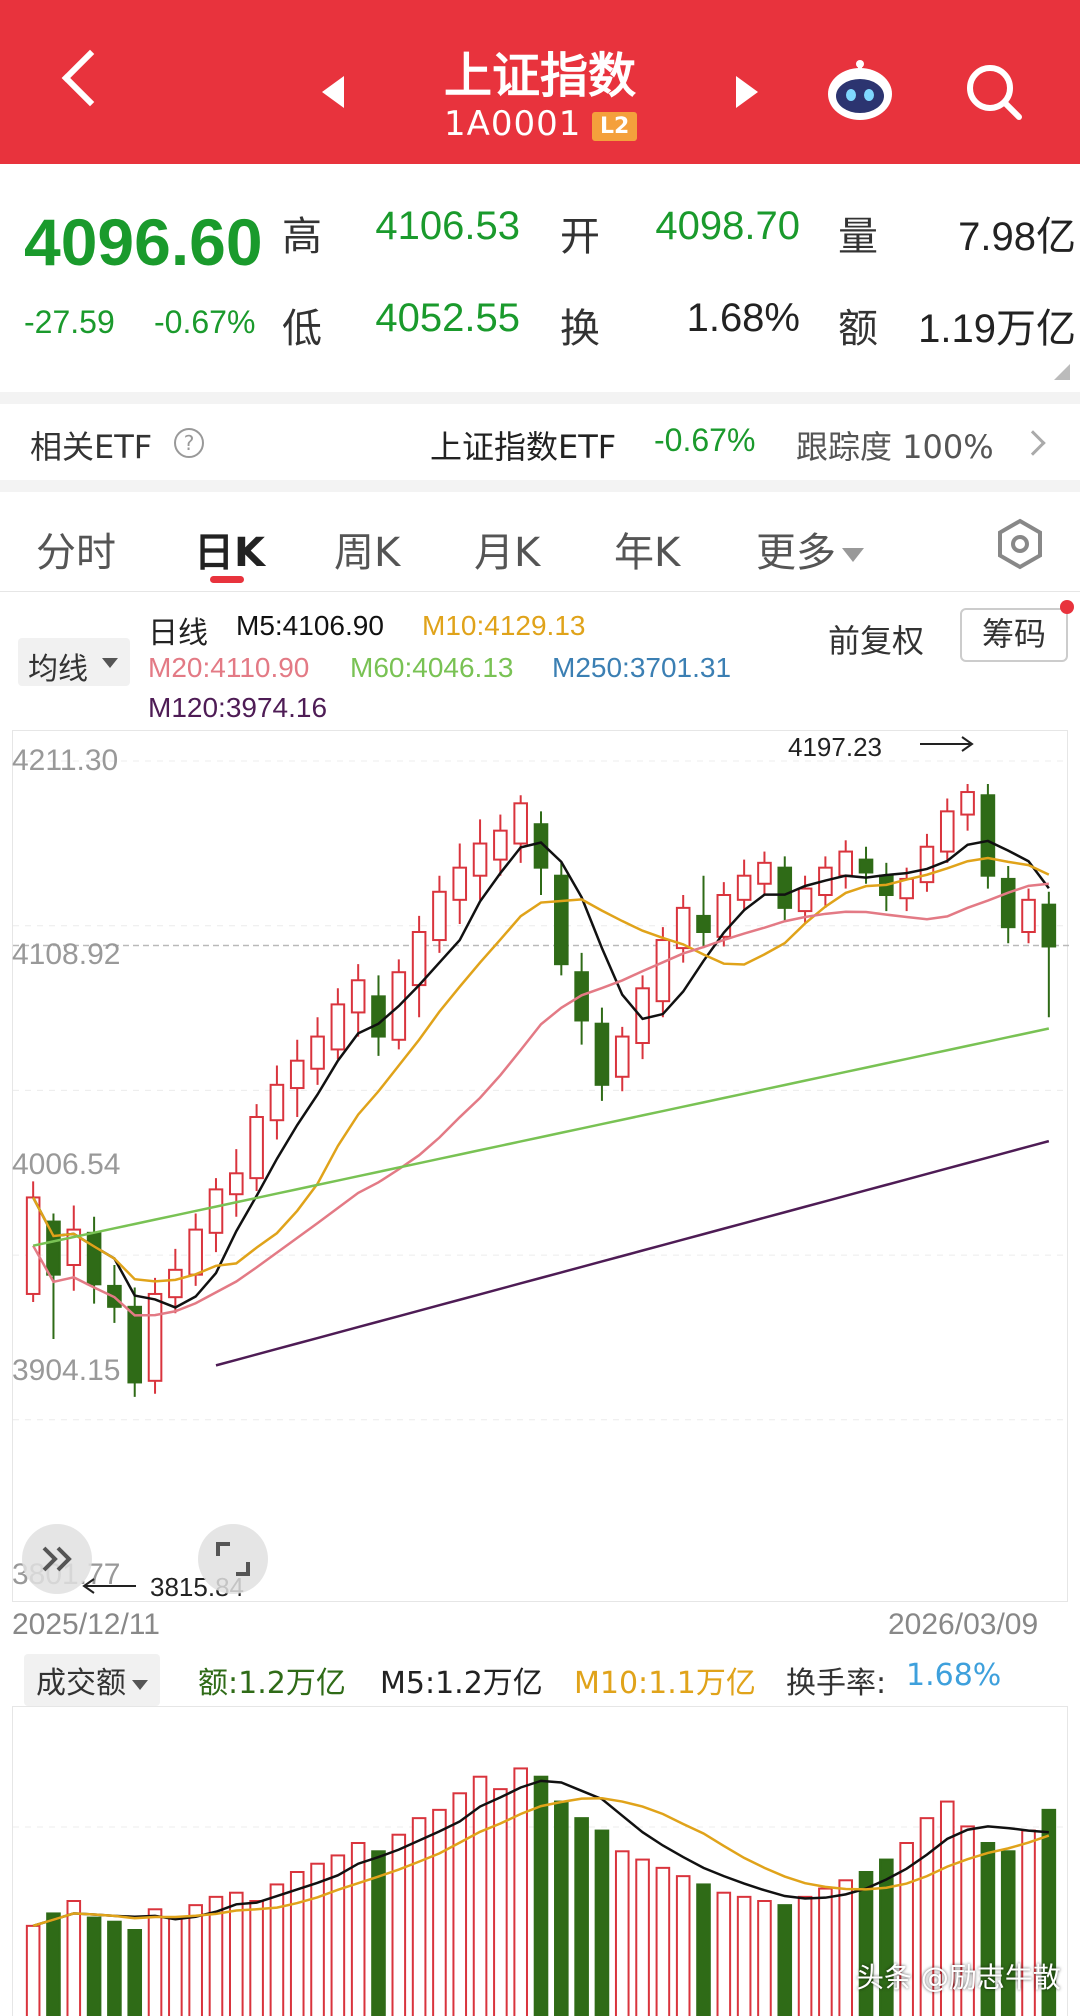 The width and height of the screenshot is (1080, 2016). What do you see at coordinates (947, 744) in the screenshot?
I see `arrow-right-icon` at bounding box center [947, 744].